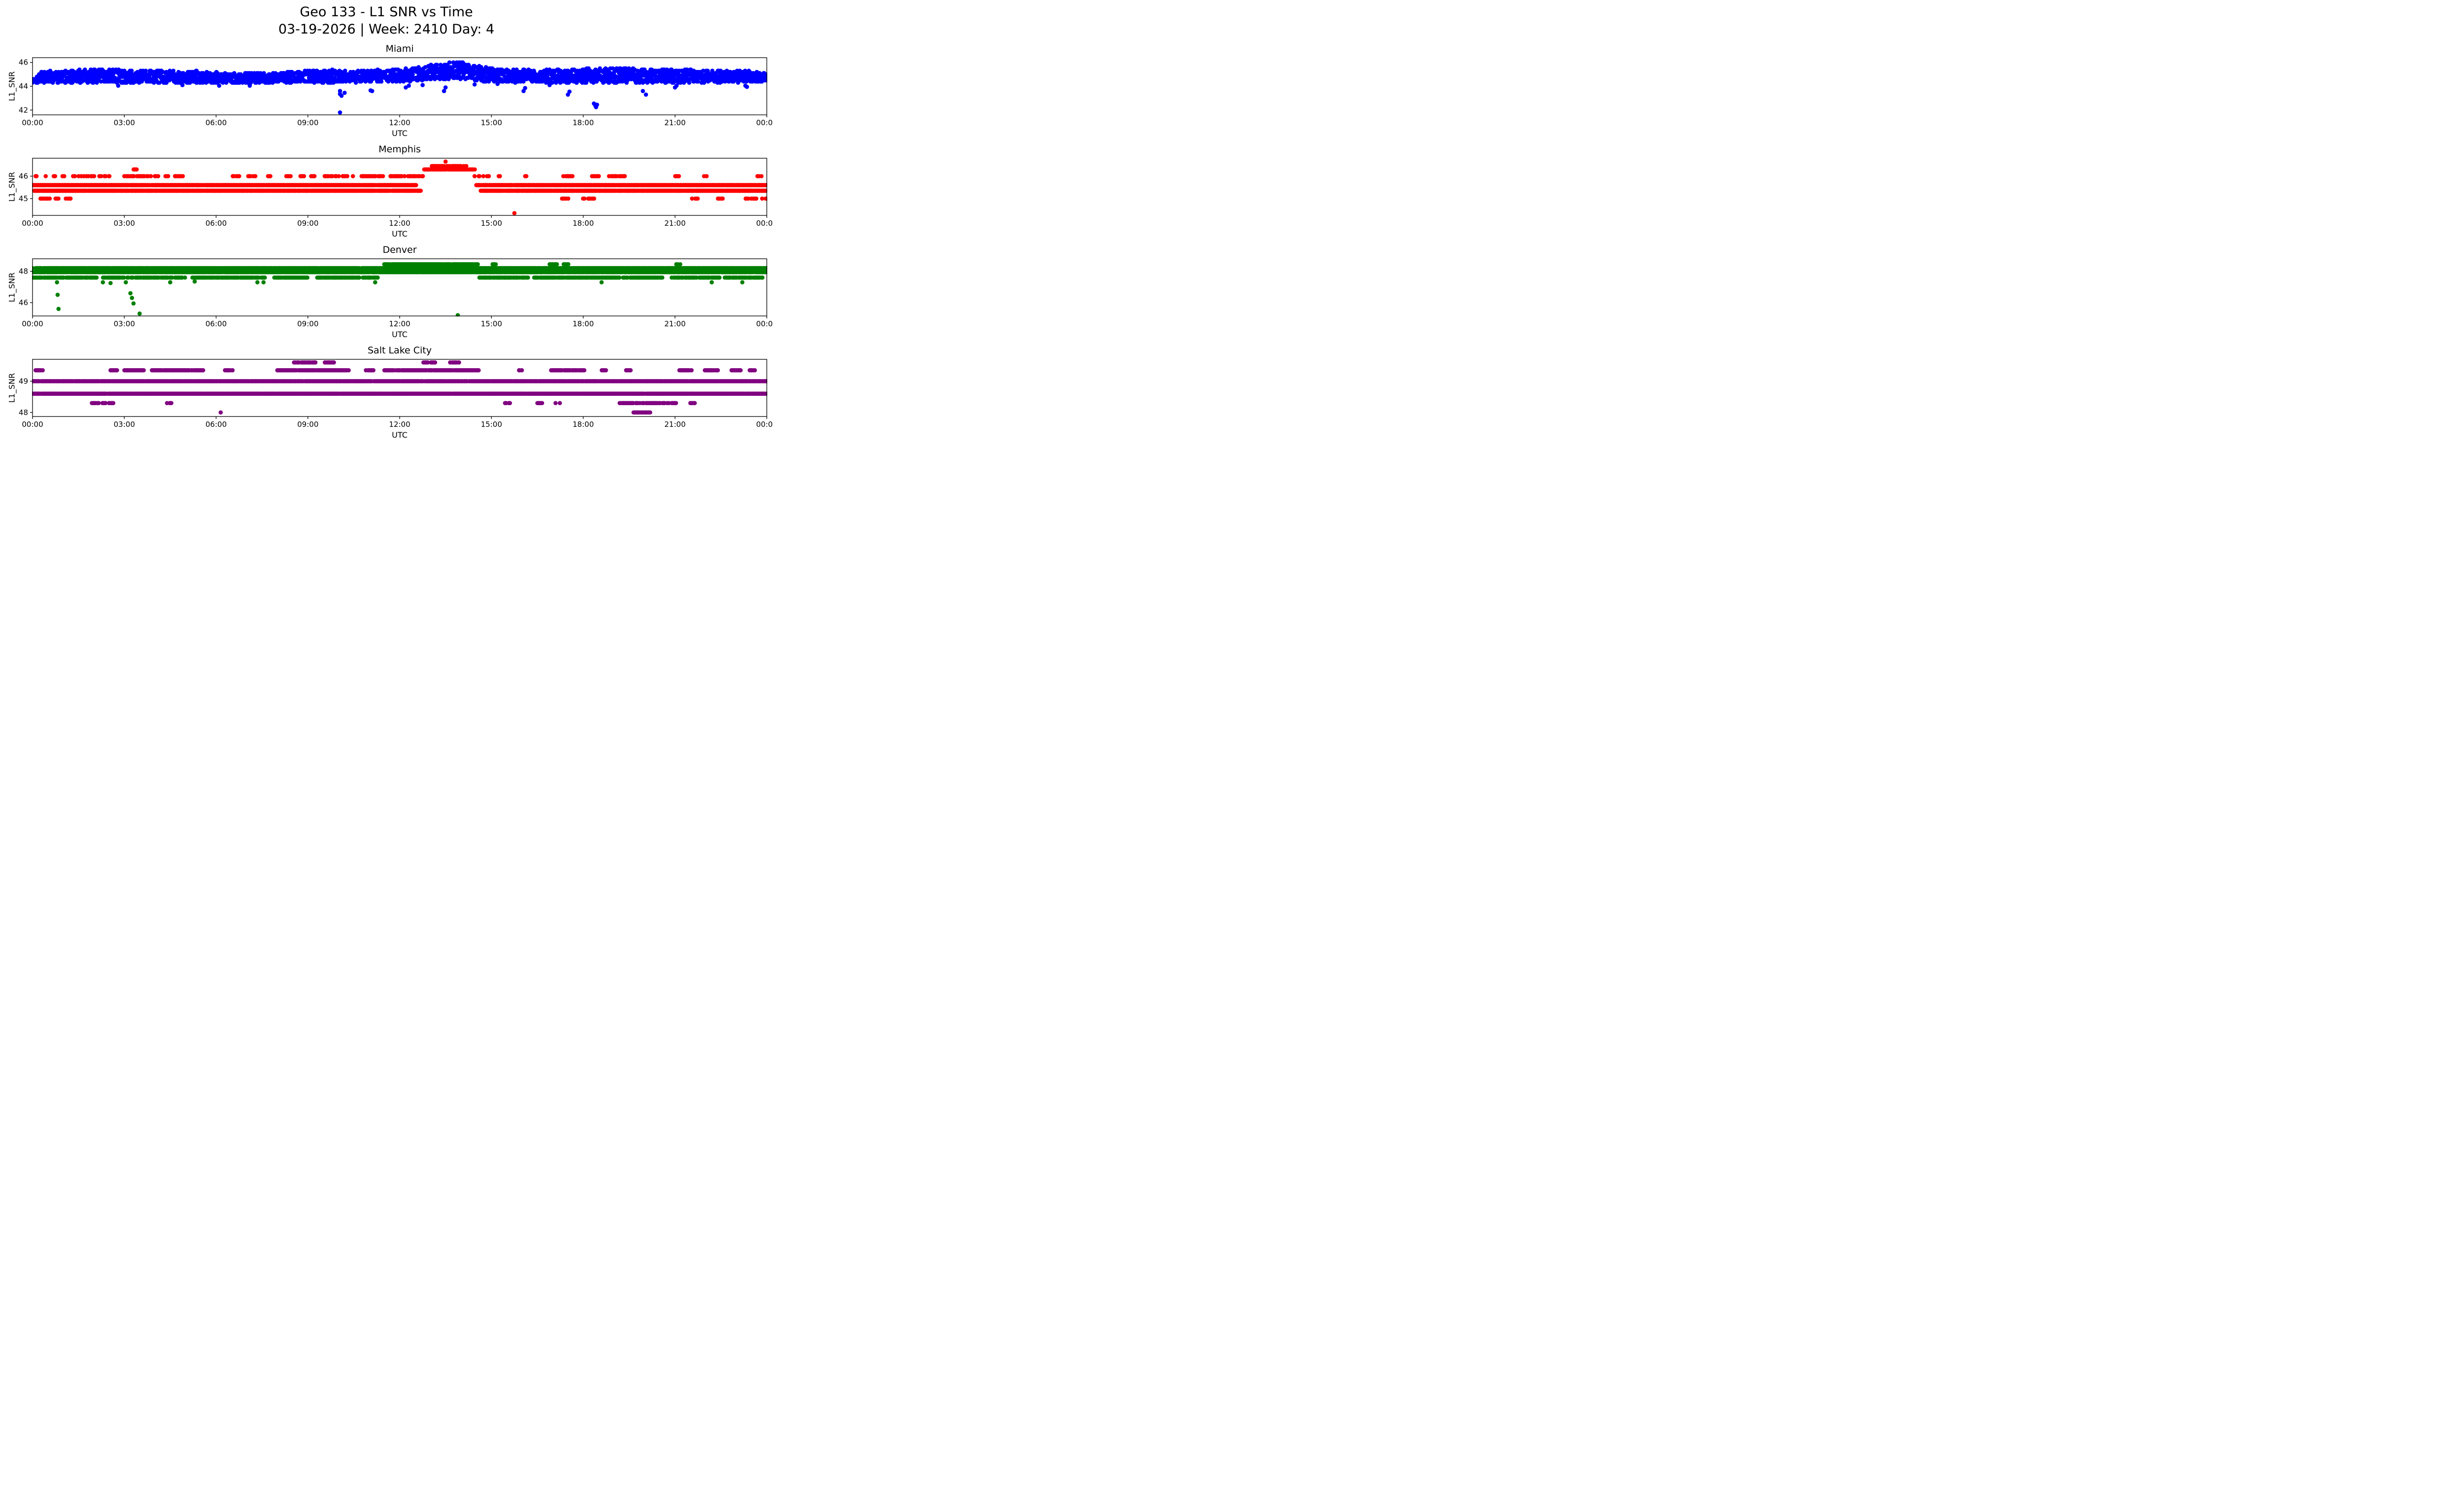 The width and height of the screenshot is (2464, 1495). Describe the element at coordinates (399, 149) in the screenshot. I see `subplot-title-memphis: Memphis` at that location.